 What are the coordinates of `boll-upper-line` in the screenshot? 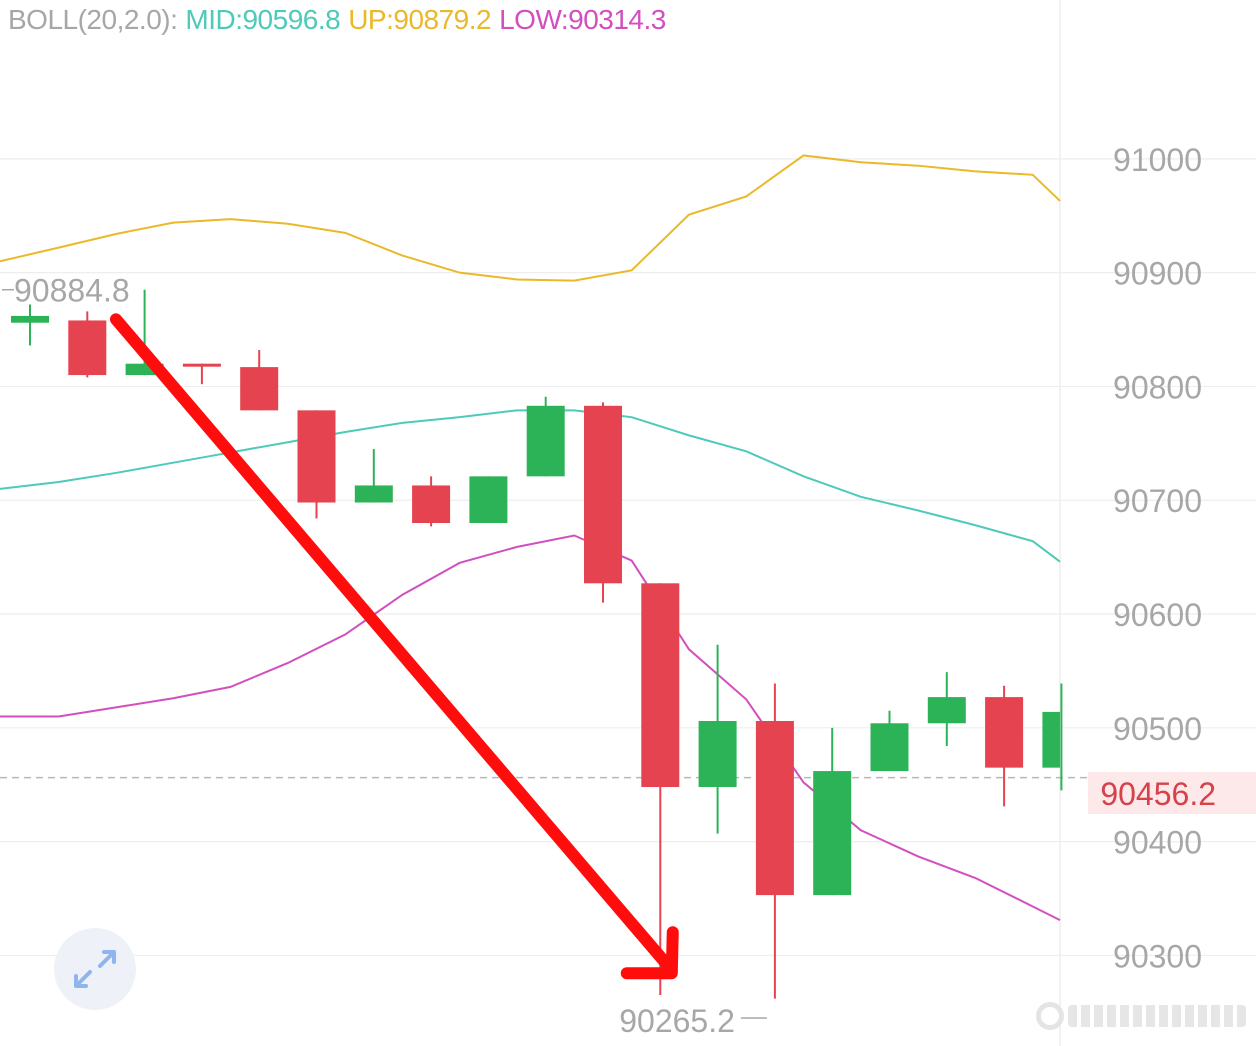 It's located at (530, 218).